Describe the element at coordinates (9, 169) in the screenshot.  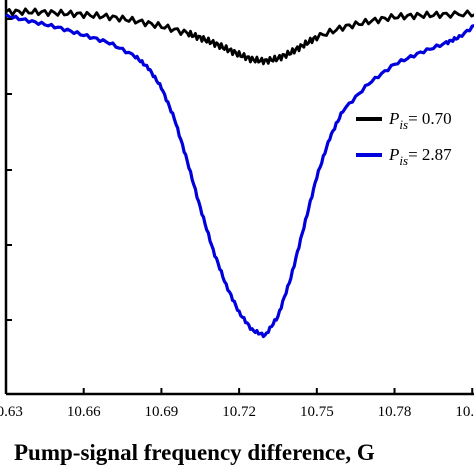
I see `y-axis-ticks` at that location.